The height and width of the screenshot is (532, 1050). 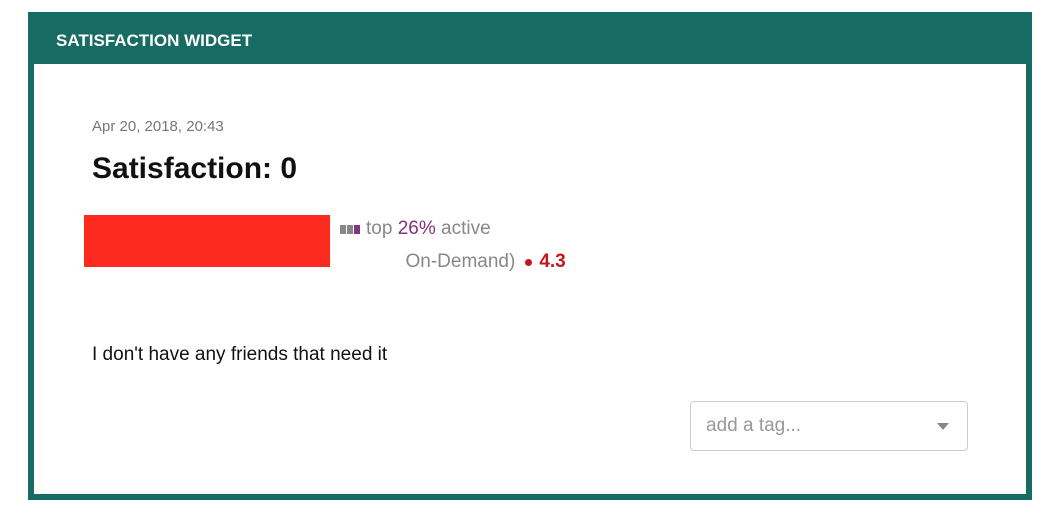 What do you see at coordinates (552, 261) in the screenshot?
I see `rating-value: 4.3` at bounding box center [552, 261].